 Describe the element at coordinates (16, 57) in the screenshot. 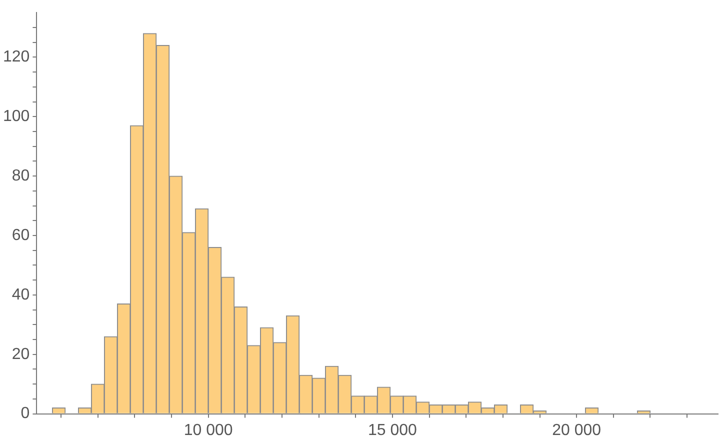

I see `y-tick-label: 120` at that location.